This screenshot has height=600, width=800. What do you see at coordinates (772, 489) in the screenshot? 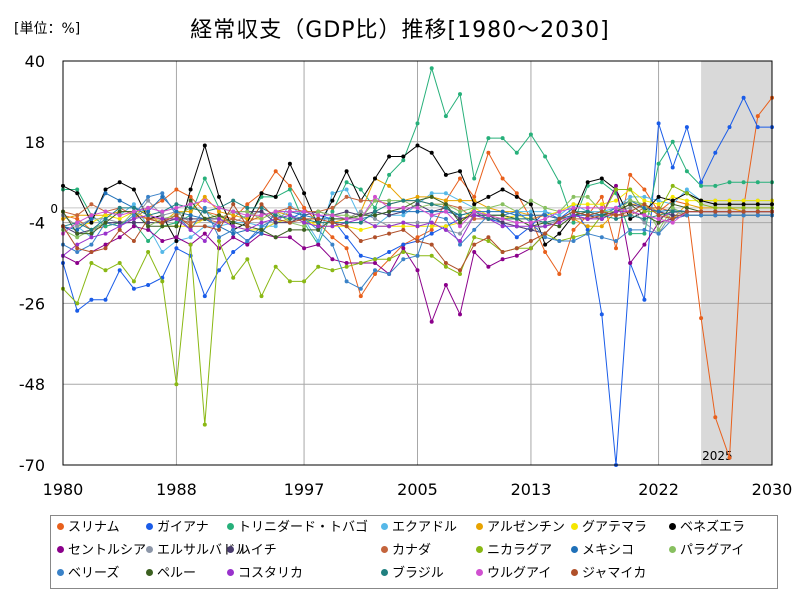
I see `x-tick-label: 2030` at bounding box center [772, 489].